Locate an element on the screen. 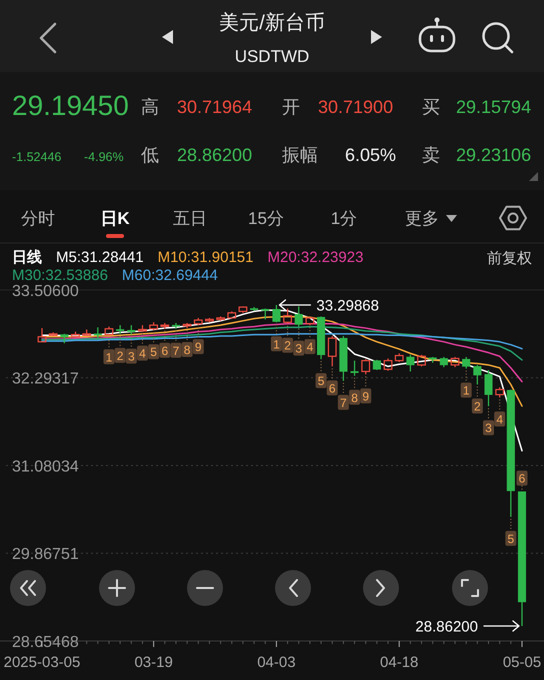 The image size is (544, 680). text: 分时 is located at coordinates (38, 218).